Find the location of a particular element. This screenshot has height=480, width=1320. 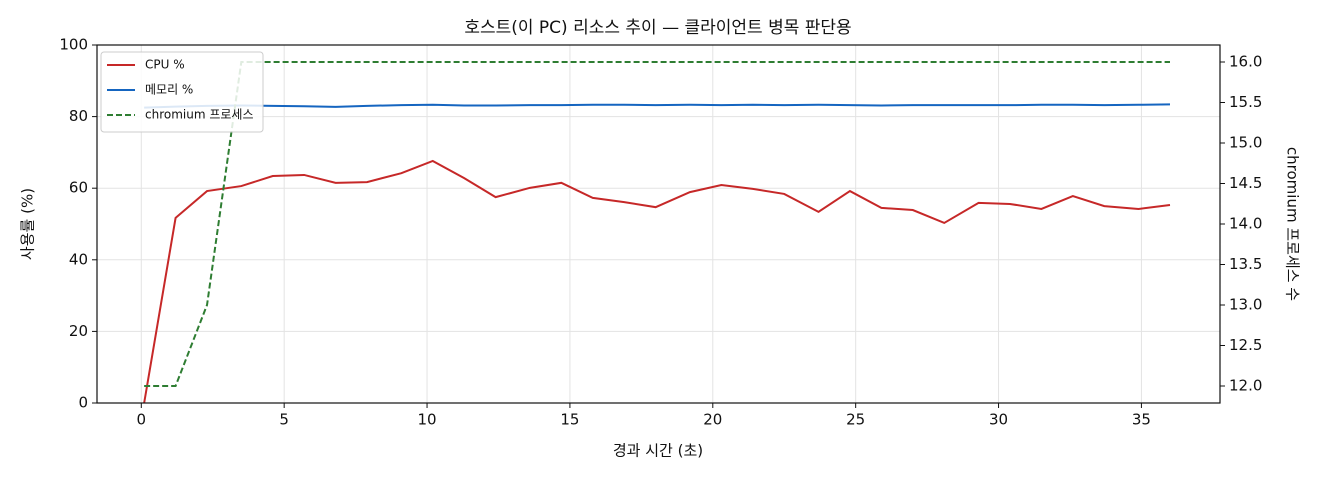

x-tick-label: 10 is located at coordinates (426, 420).